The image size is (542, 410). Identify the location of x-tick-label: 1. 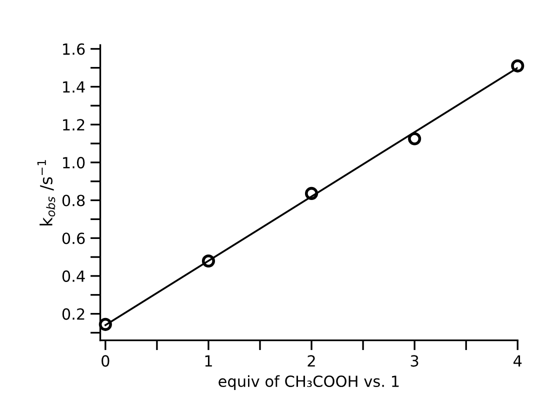
(208, 360).